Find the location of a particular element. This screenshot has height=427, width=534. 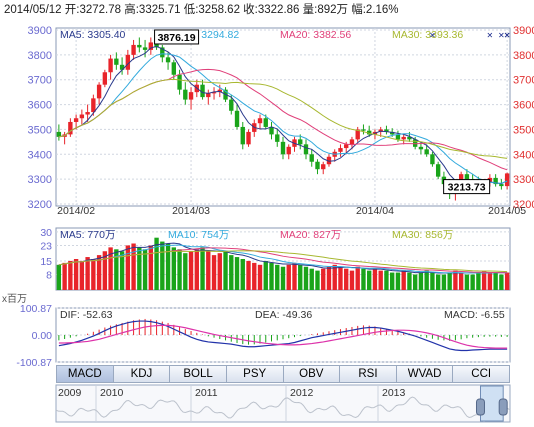

vol-ma10-line is located at coordinates (283, 259).